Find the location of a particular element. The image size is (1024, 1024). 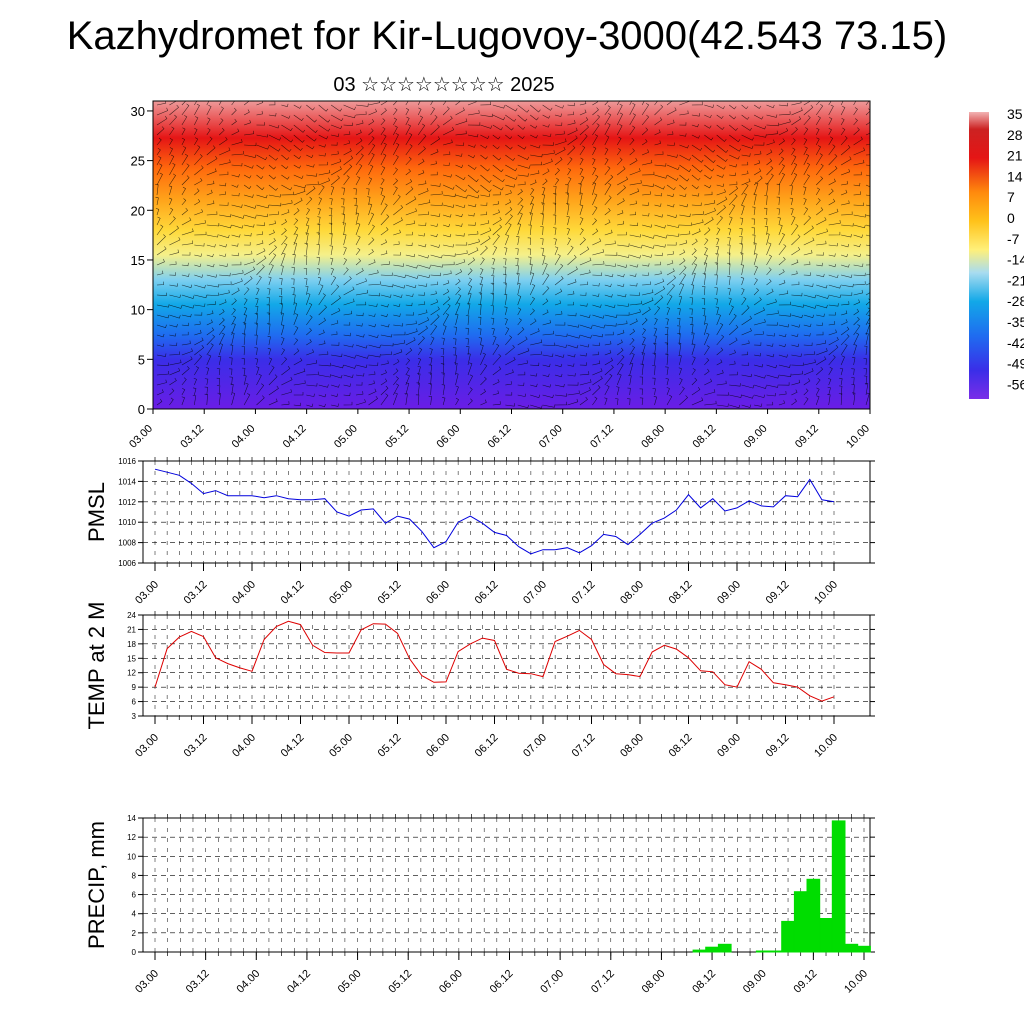

y-tick-label: 1012 is located at coordinates (127, 502).